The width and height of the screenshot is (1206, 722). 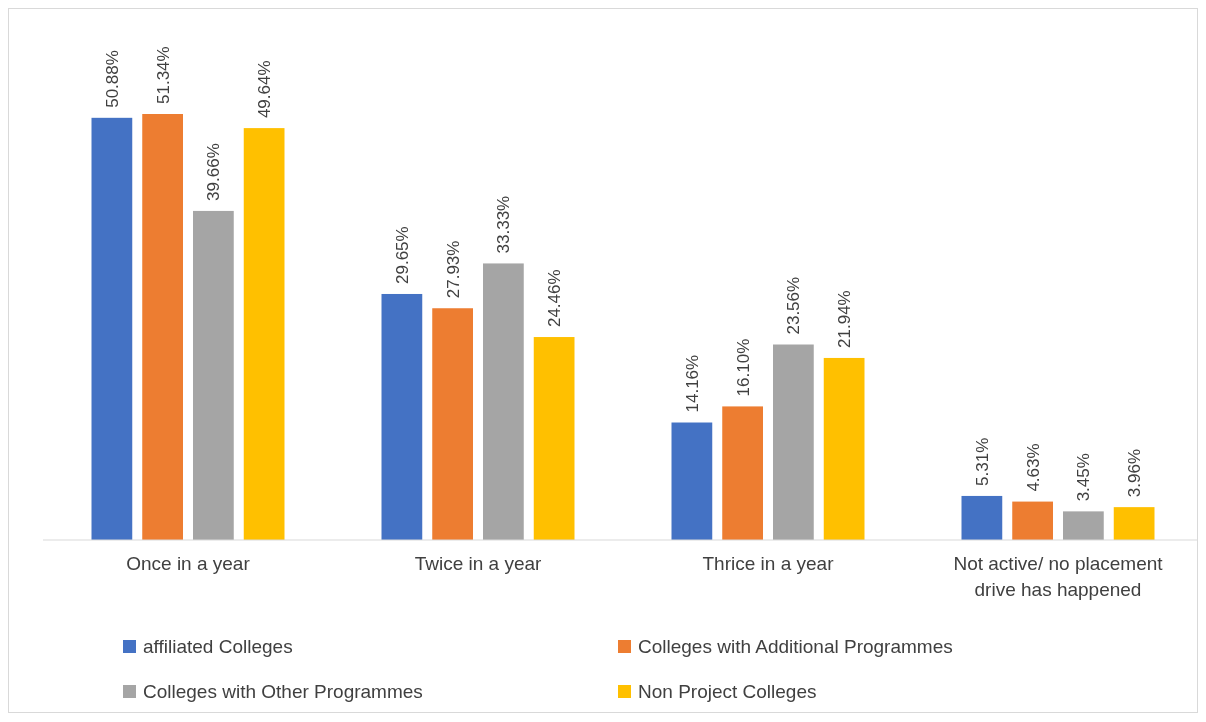 I want to click on legend-label: Colleges with Additional Programmes, so click(x=795, y=646).